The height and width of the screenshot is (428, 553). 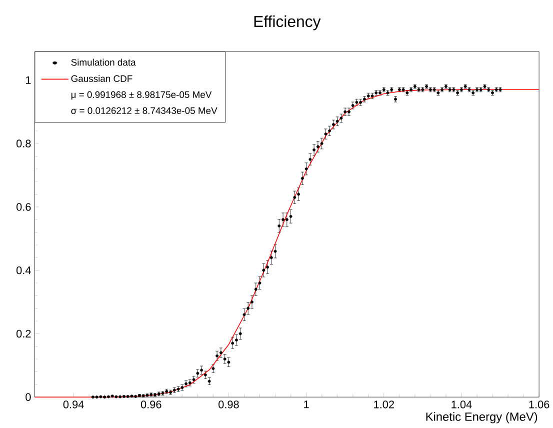 What do you see at coordinates (23, 270) in the screenshot?
I see `y-tick-label: 0.4` at bounding box center [23, 270].